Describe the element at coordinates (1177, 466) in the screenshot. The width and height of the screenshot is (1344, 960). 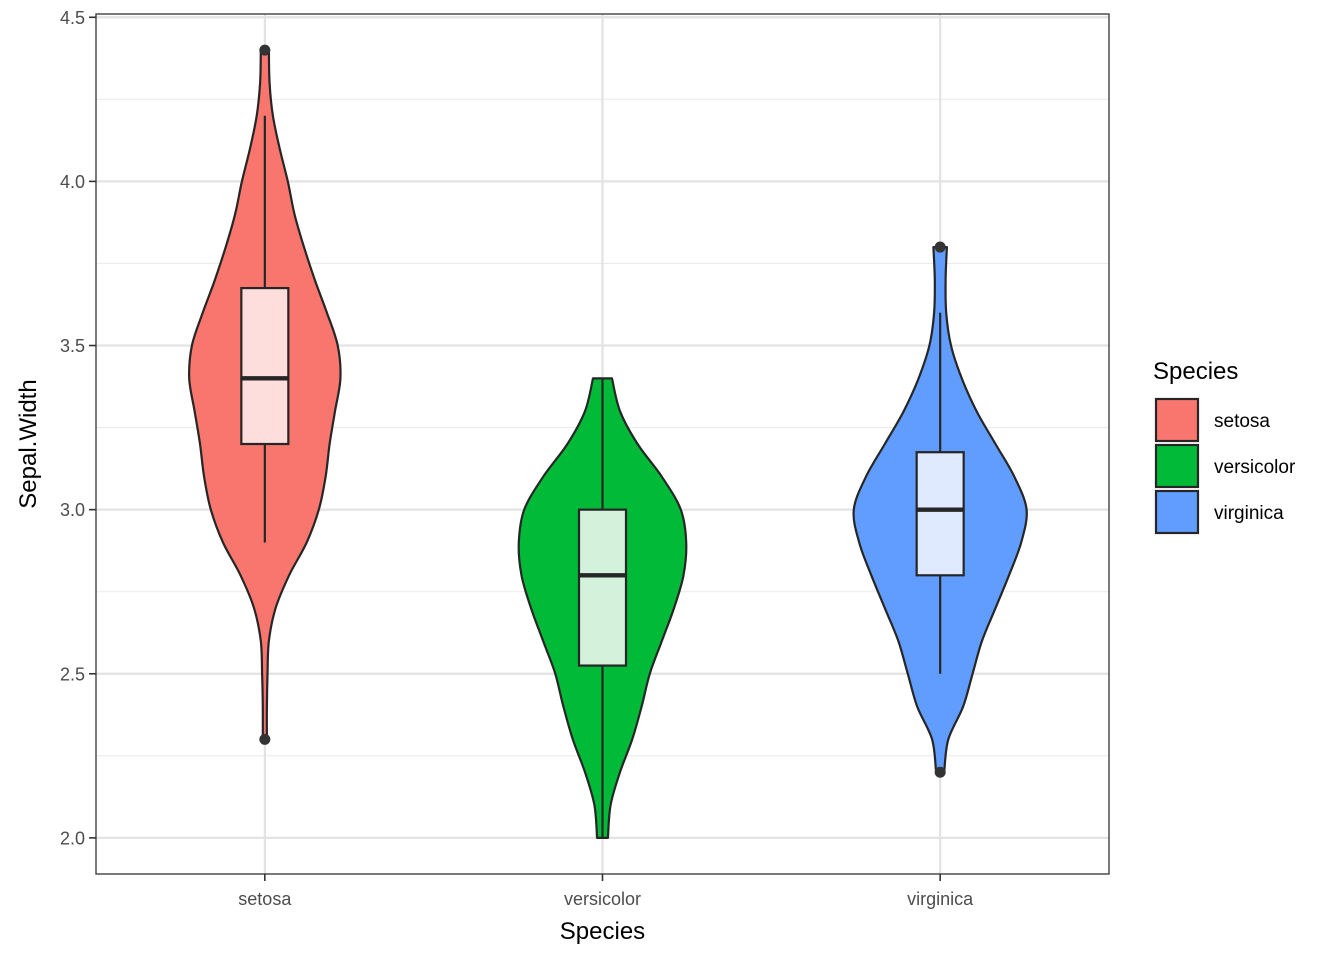
I see `legend-key-versicolor` at that location.